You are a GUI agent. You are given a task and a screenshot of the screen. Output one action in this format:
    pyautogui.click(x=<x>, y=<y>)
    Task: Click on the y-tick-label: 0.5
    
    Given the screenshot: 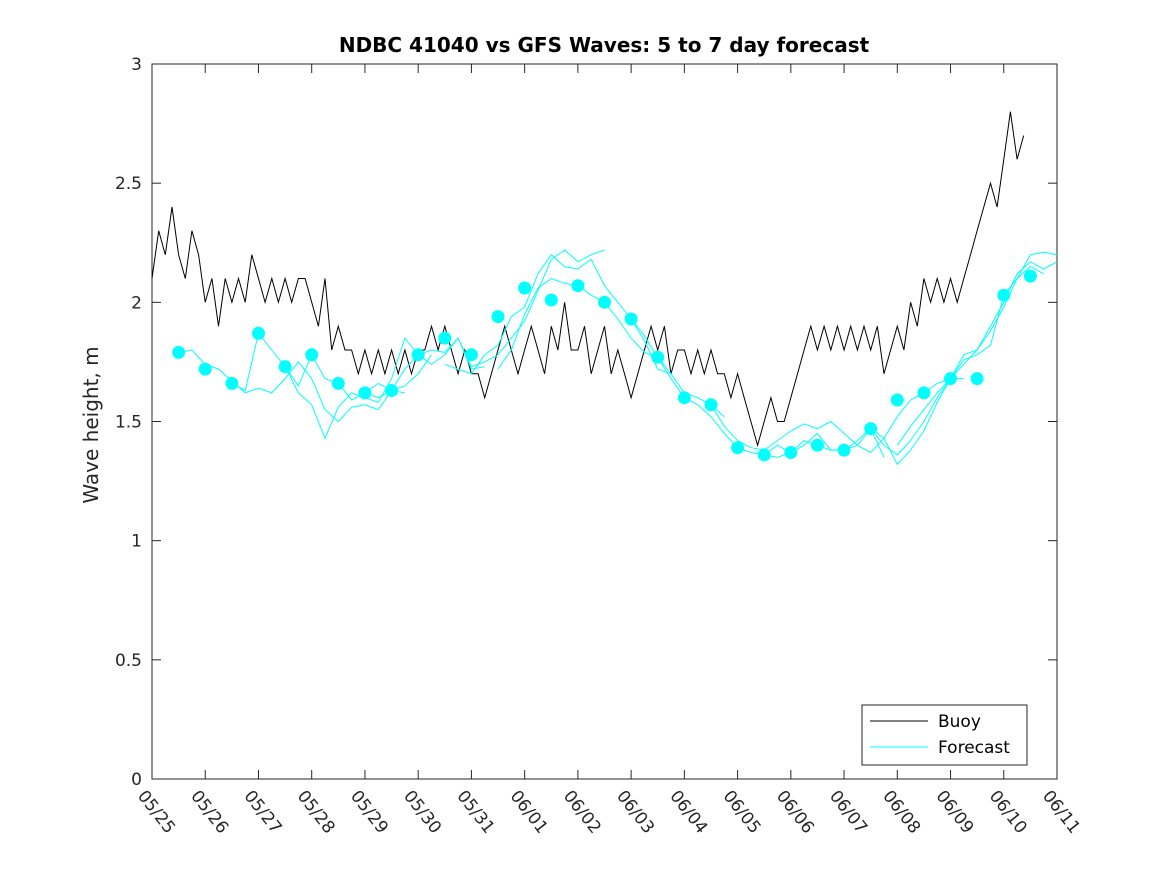 What is the action you would take?
    pyautogui.click(x=128, y=661)
    